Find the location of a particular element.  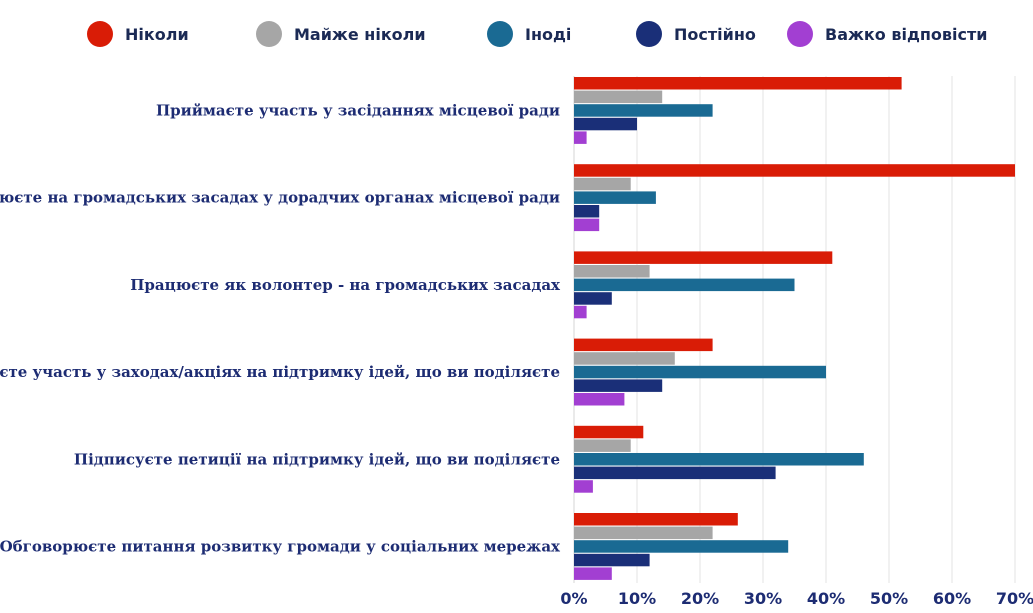

legend-label: Іноді is located at coordinates (548, 34).